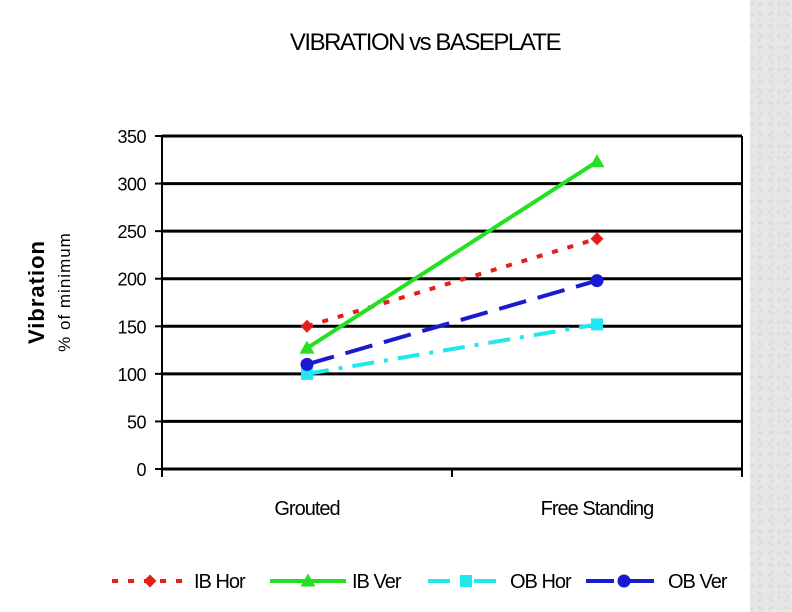 This screenshot has width=792, height=612. What do you see at coordinates (131, 232) in the screenshot?
I see `y-tick-label: 250` at bounding box center [131, 232].